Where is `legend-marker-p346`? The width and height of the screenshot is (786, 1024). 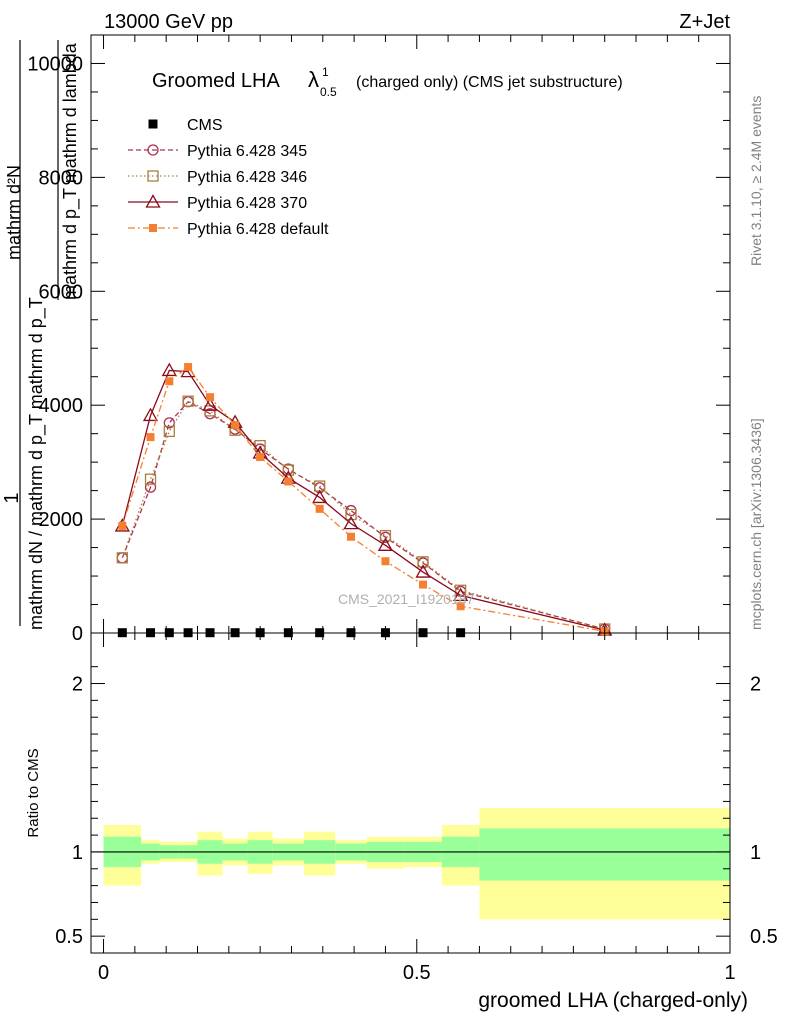
legend-marker-p346 is located at coordinates (153, 176).